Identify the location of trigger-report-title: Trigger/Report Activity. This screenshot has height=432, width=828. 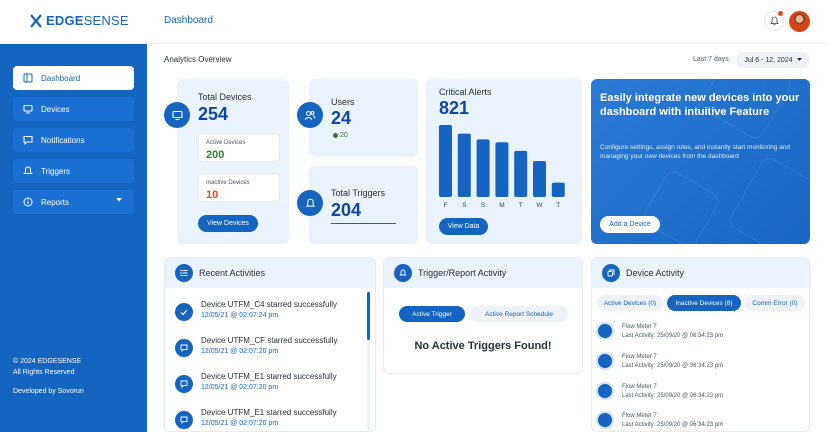
(462, 273).